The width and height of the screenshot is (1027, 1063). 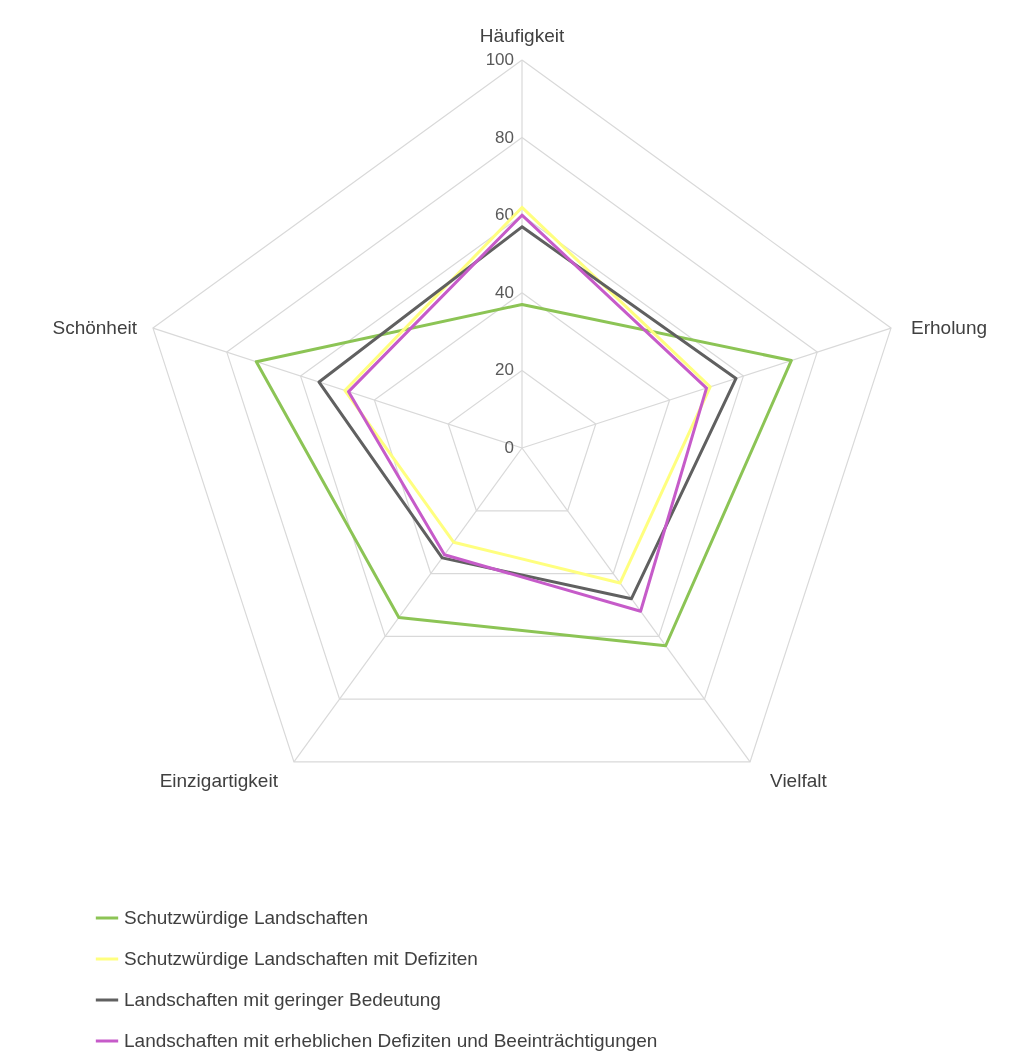 What do you see at coordinates (391, 1040) in the screenshot?
I see `legend-label: Landschaften mit erheblichen Defiziten und Beeinträchtigungen` at bounding box center [391, 1040].